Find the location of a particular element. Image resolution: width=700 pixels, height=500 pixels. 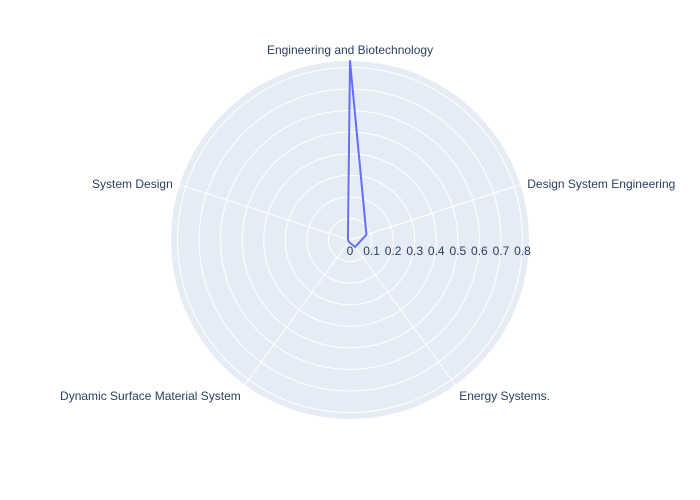

radial-tick-label: 0.1 is located at coordinates (371, 251).